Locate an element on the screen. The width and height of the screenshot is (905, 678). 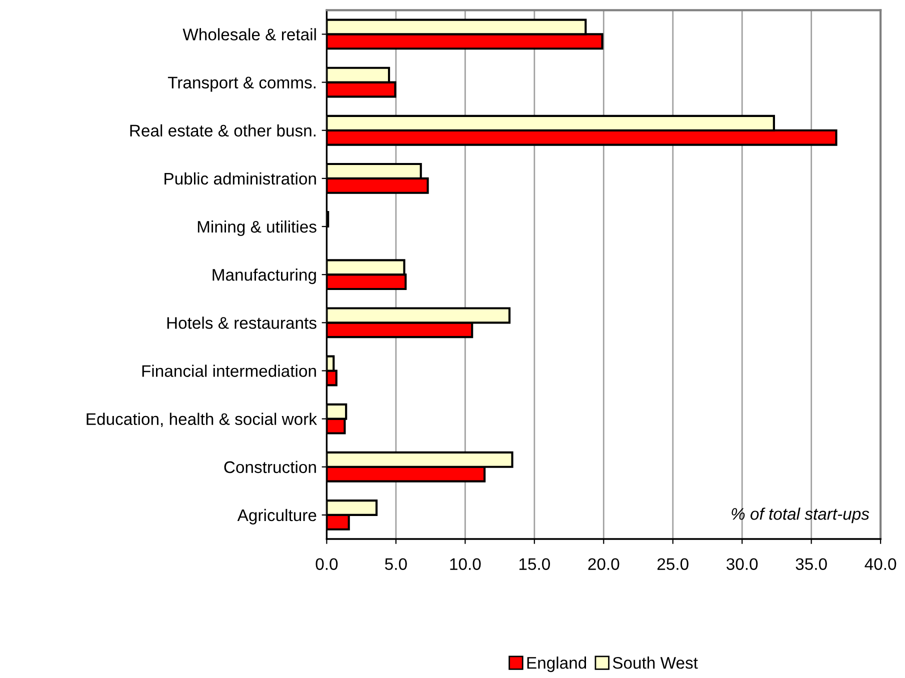
legend-label: South West is located at coordinates (655, 662).